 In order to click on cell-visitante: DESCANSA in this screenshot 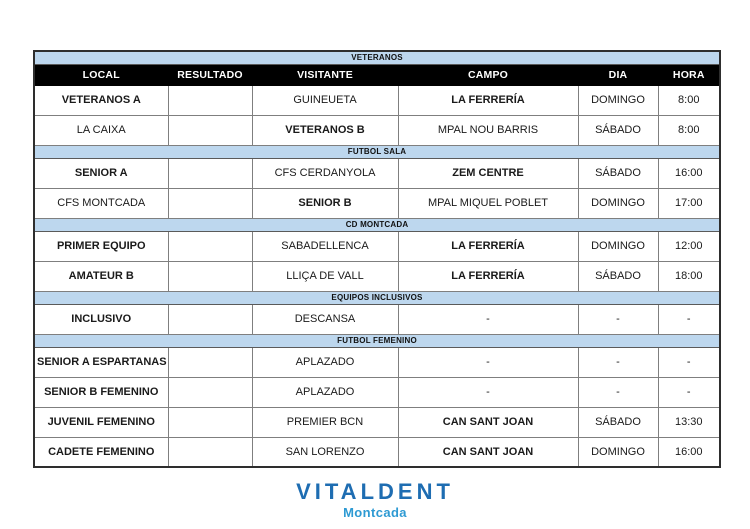, I will do `click(325, 319)`.